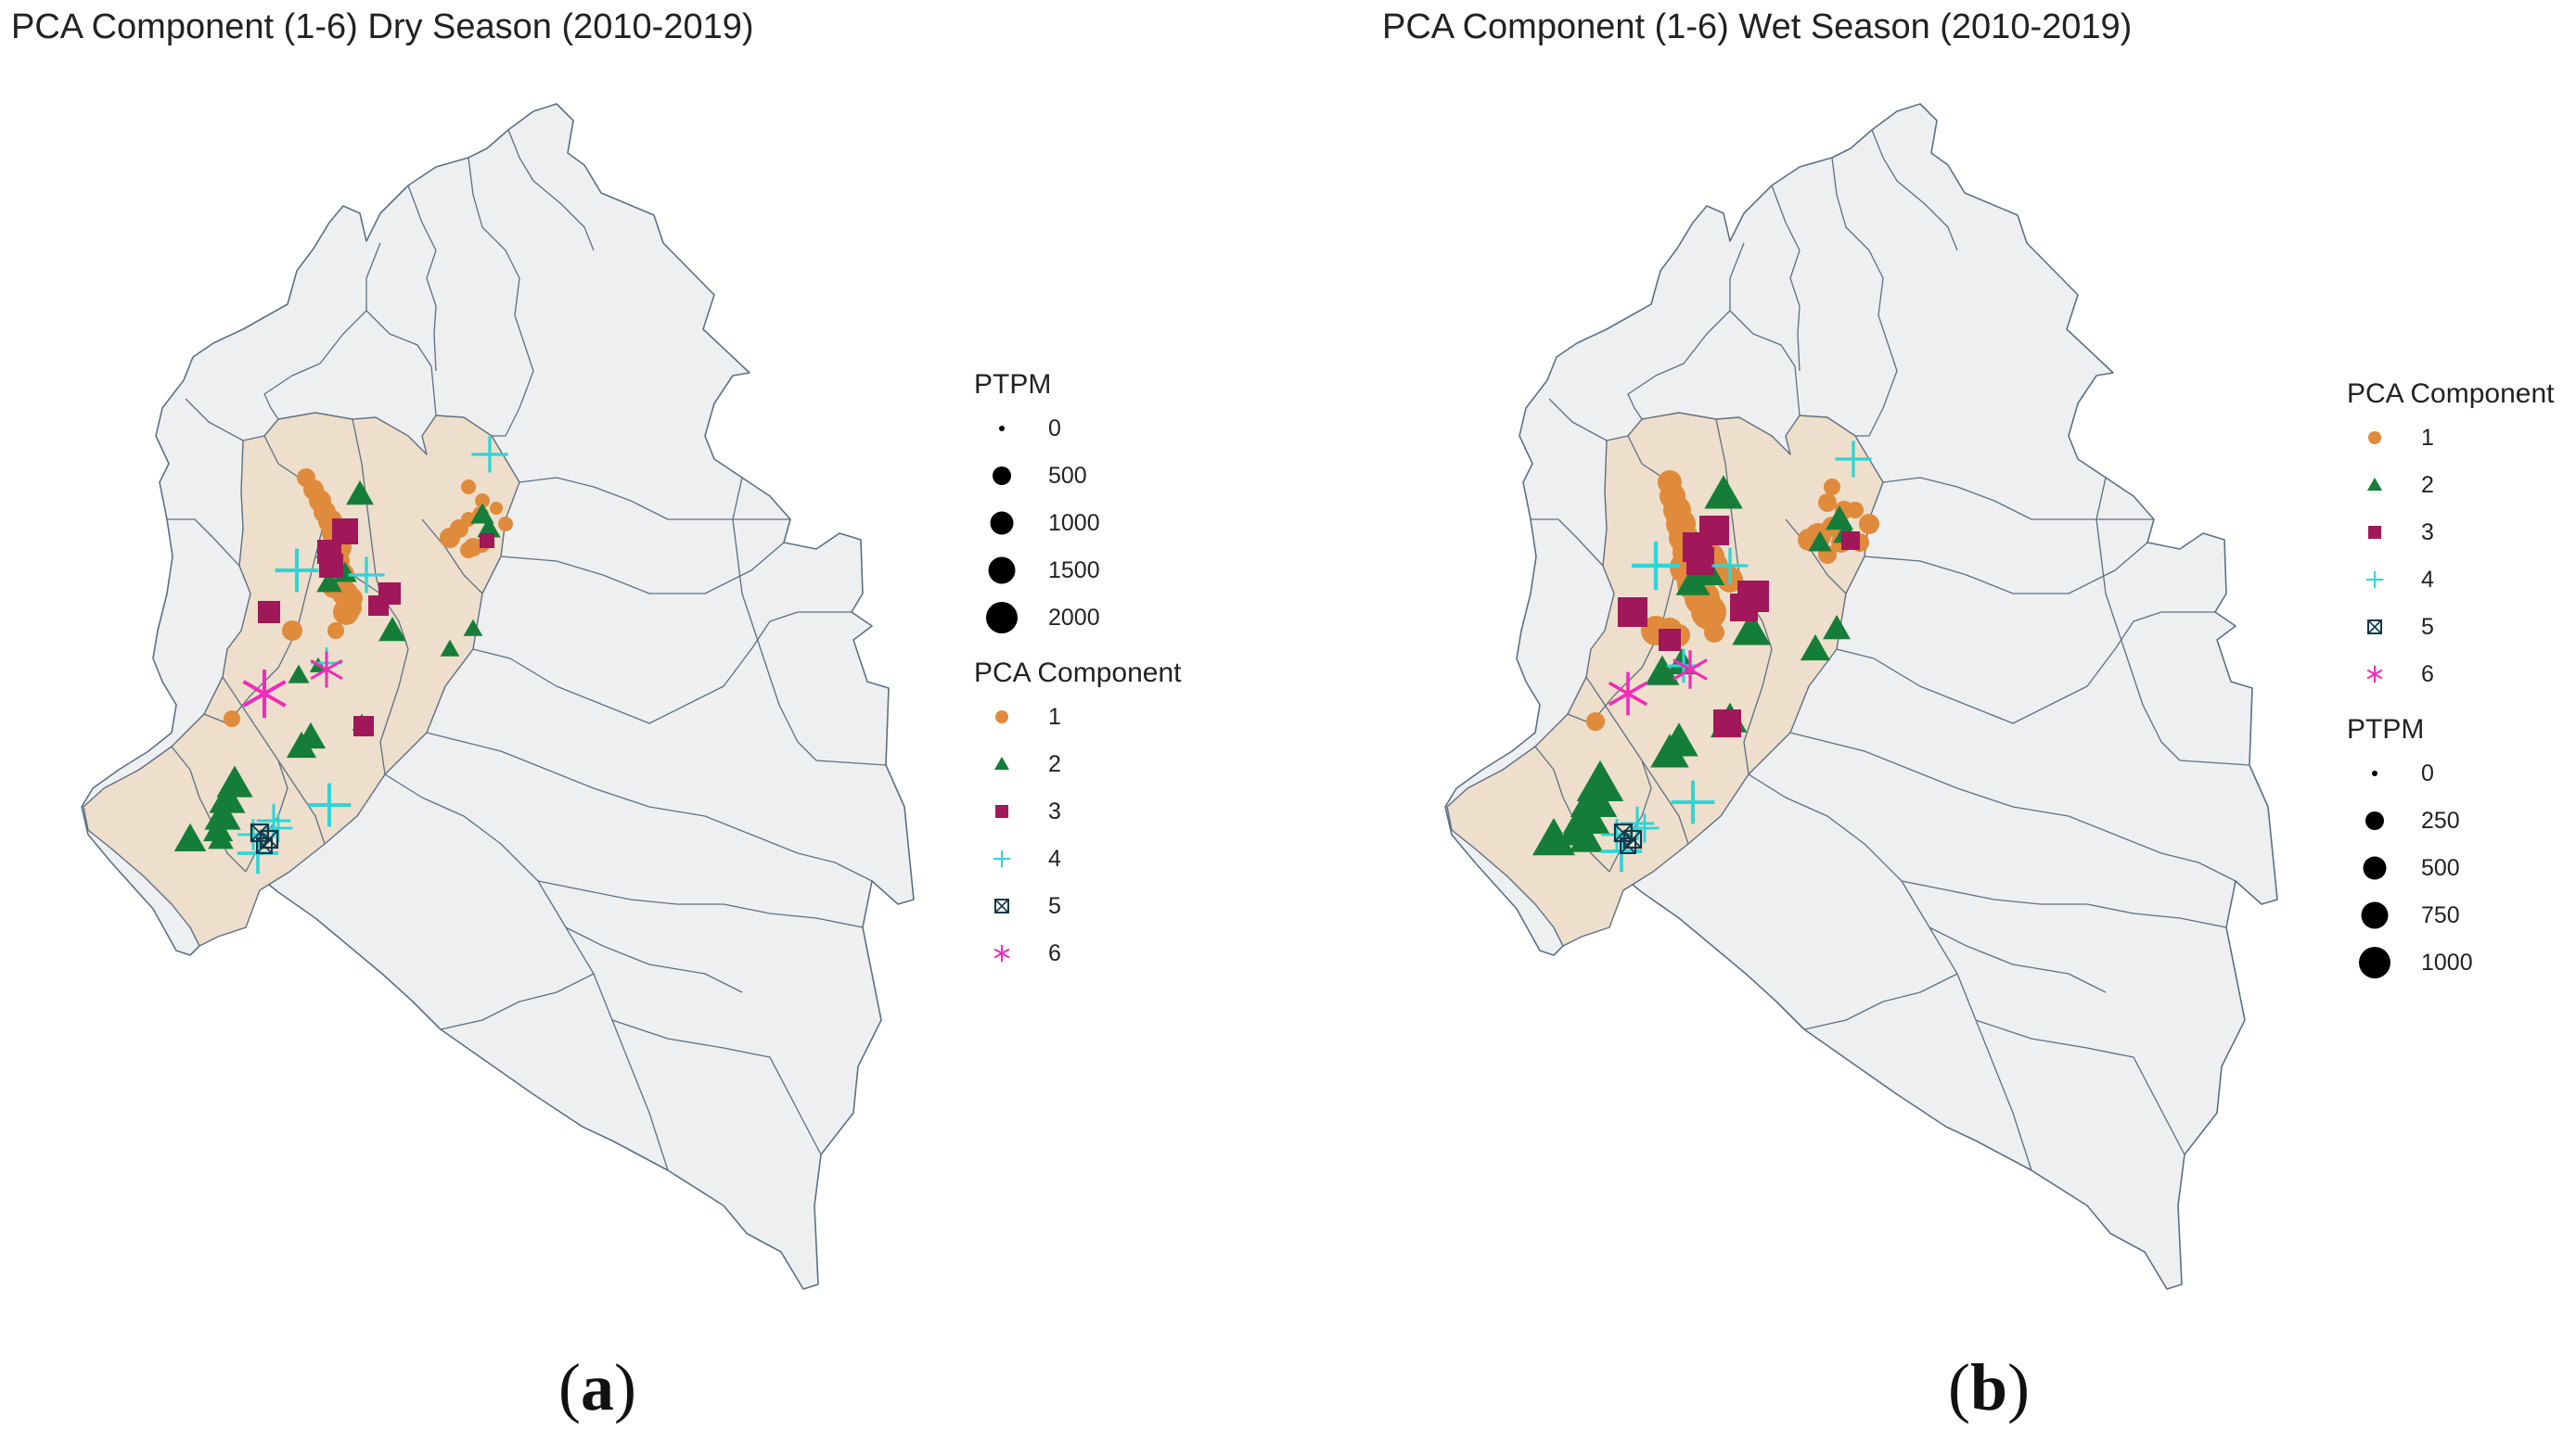 This screenshot has width=2576, height=1456. I want to click on component-square-x-icon, so click(2374, 626).